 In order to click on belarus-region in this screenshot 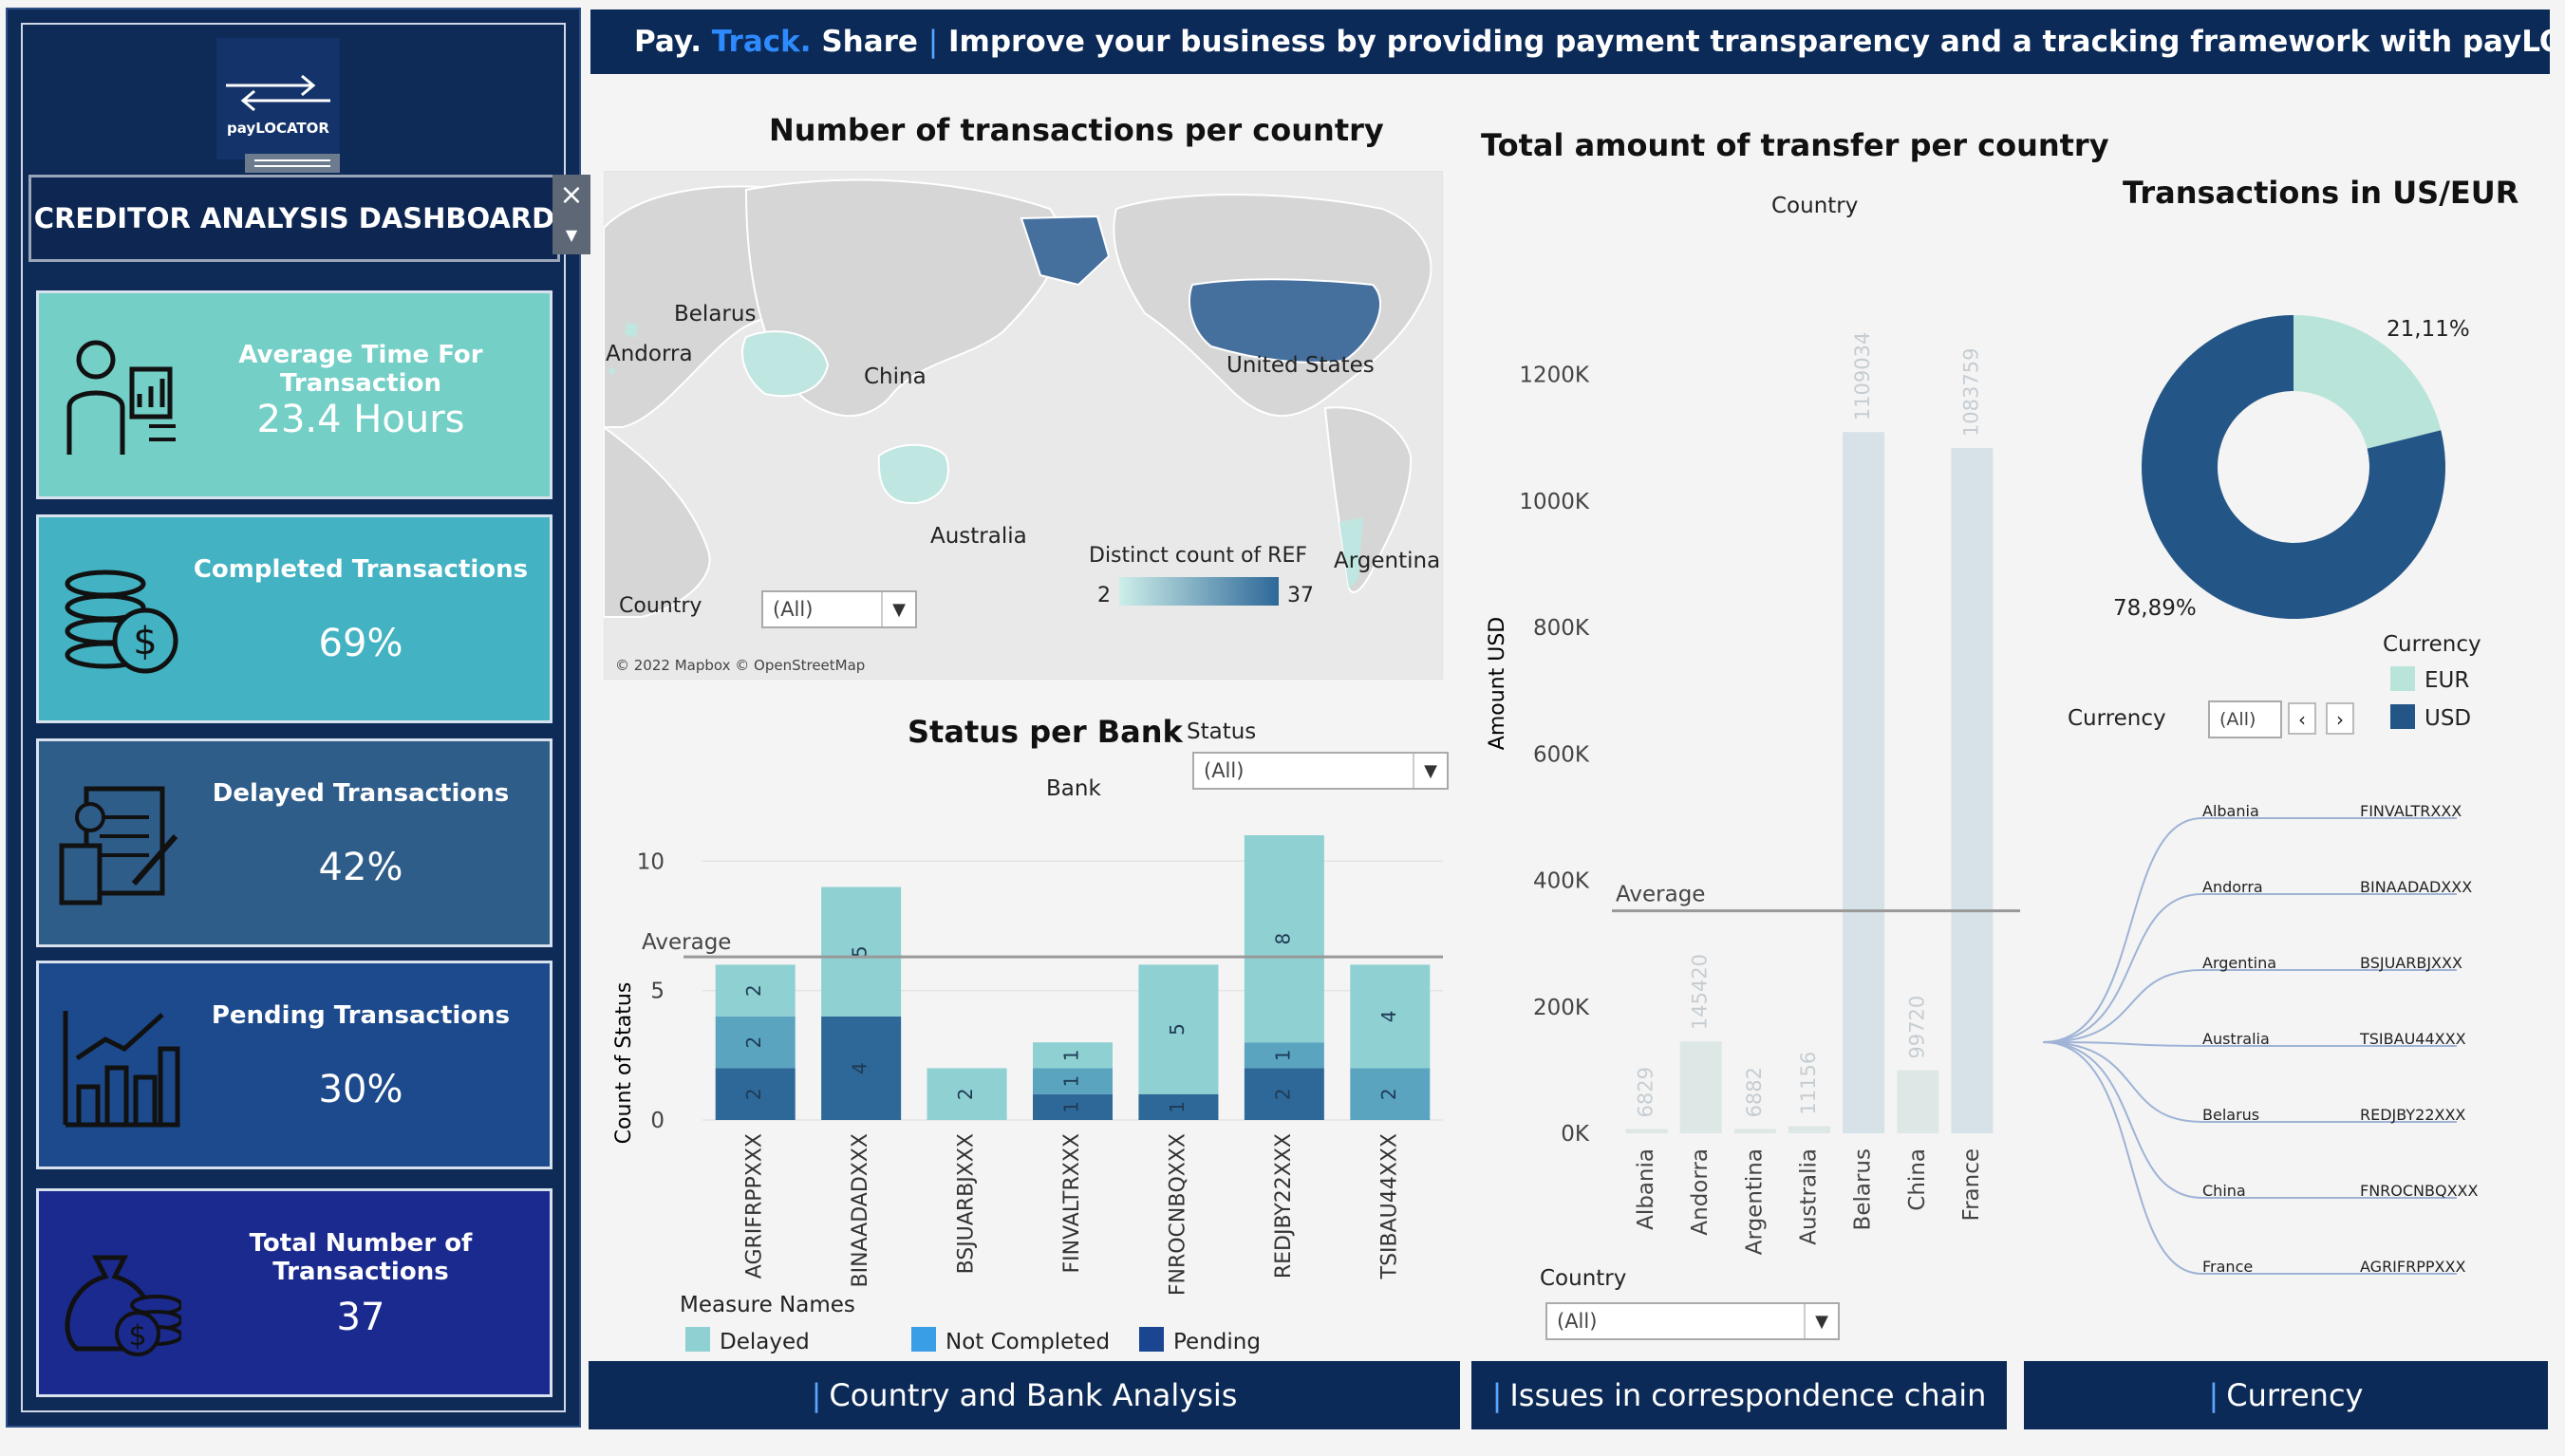, I will do `click(631, 331)`.